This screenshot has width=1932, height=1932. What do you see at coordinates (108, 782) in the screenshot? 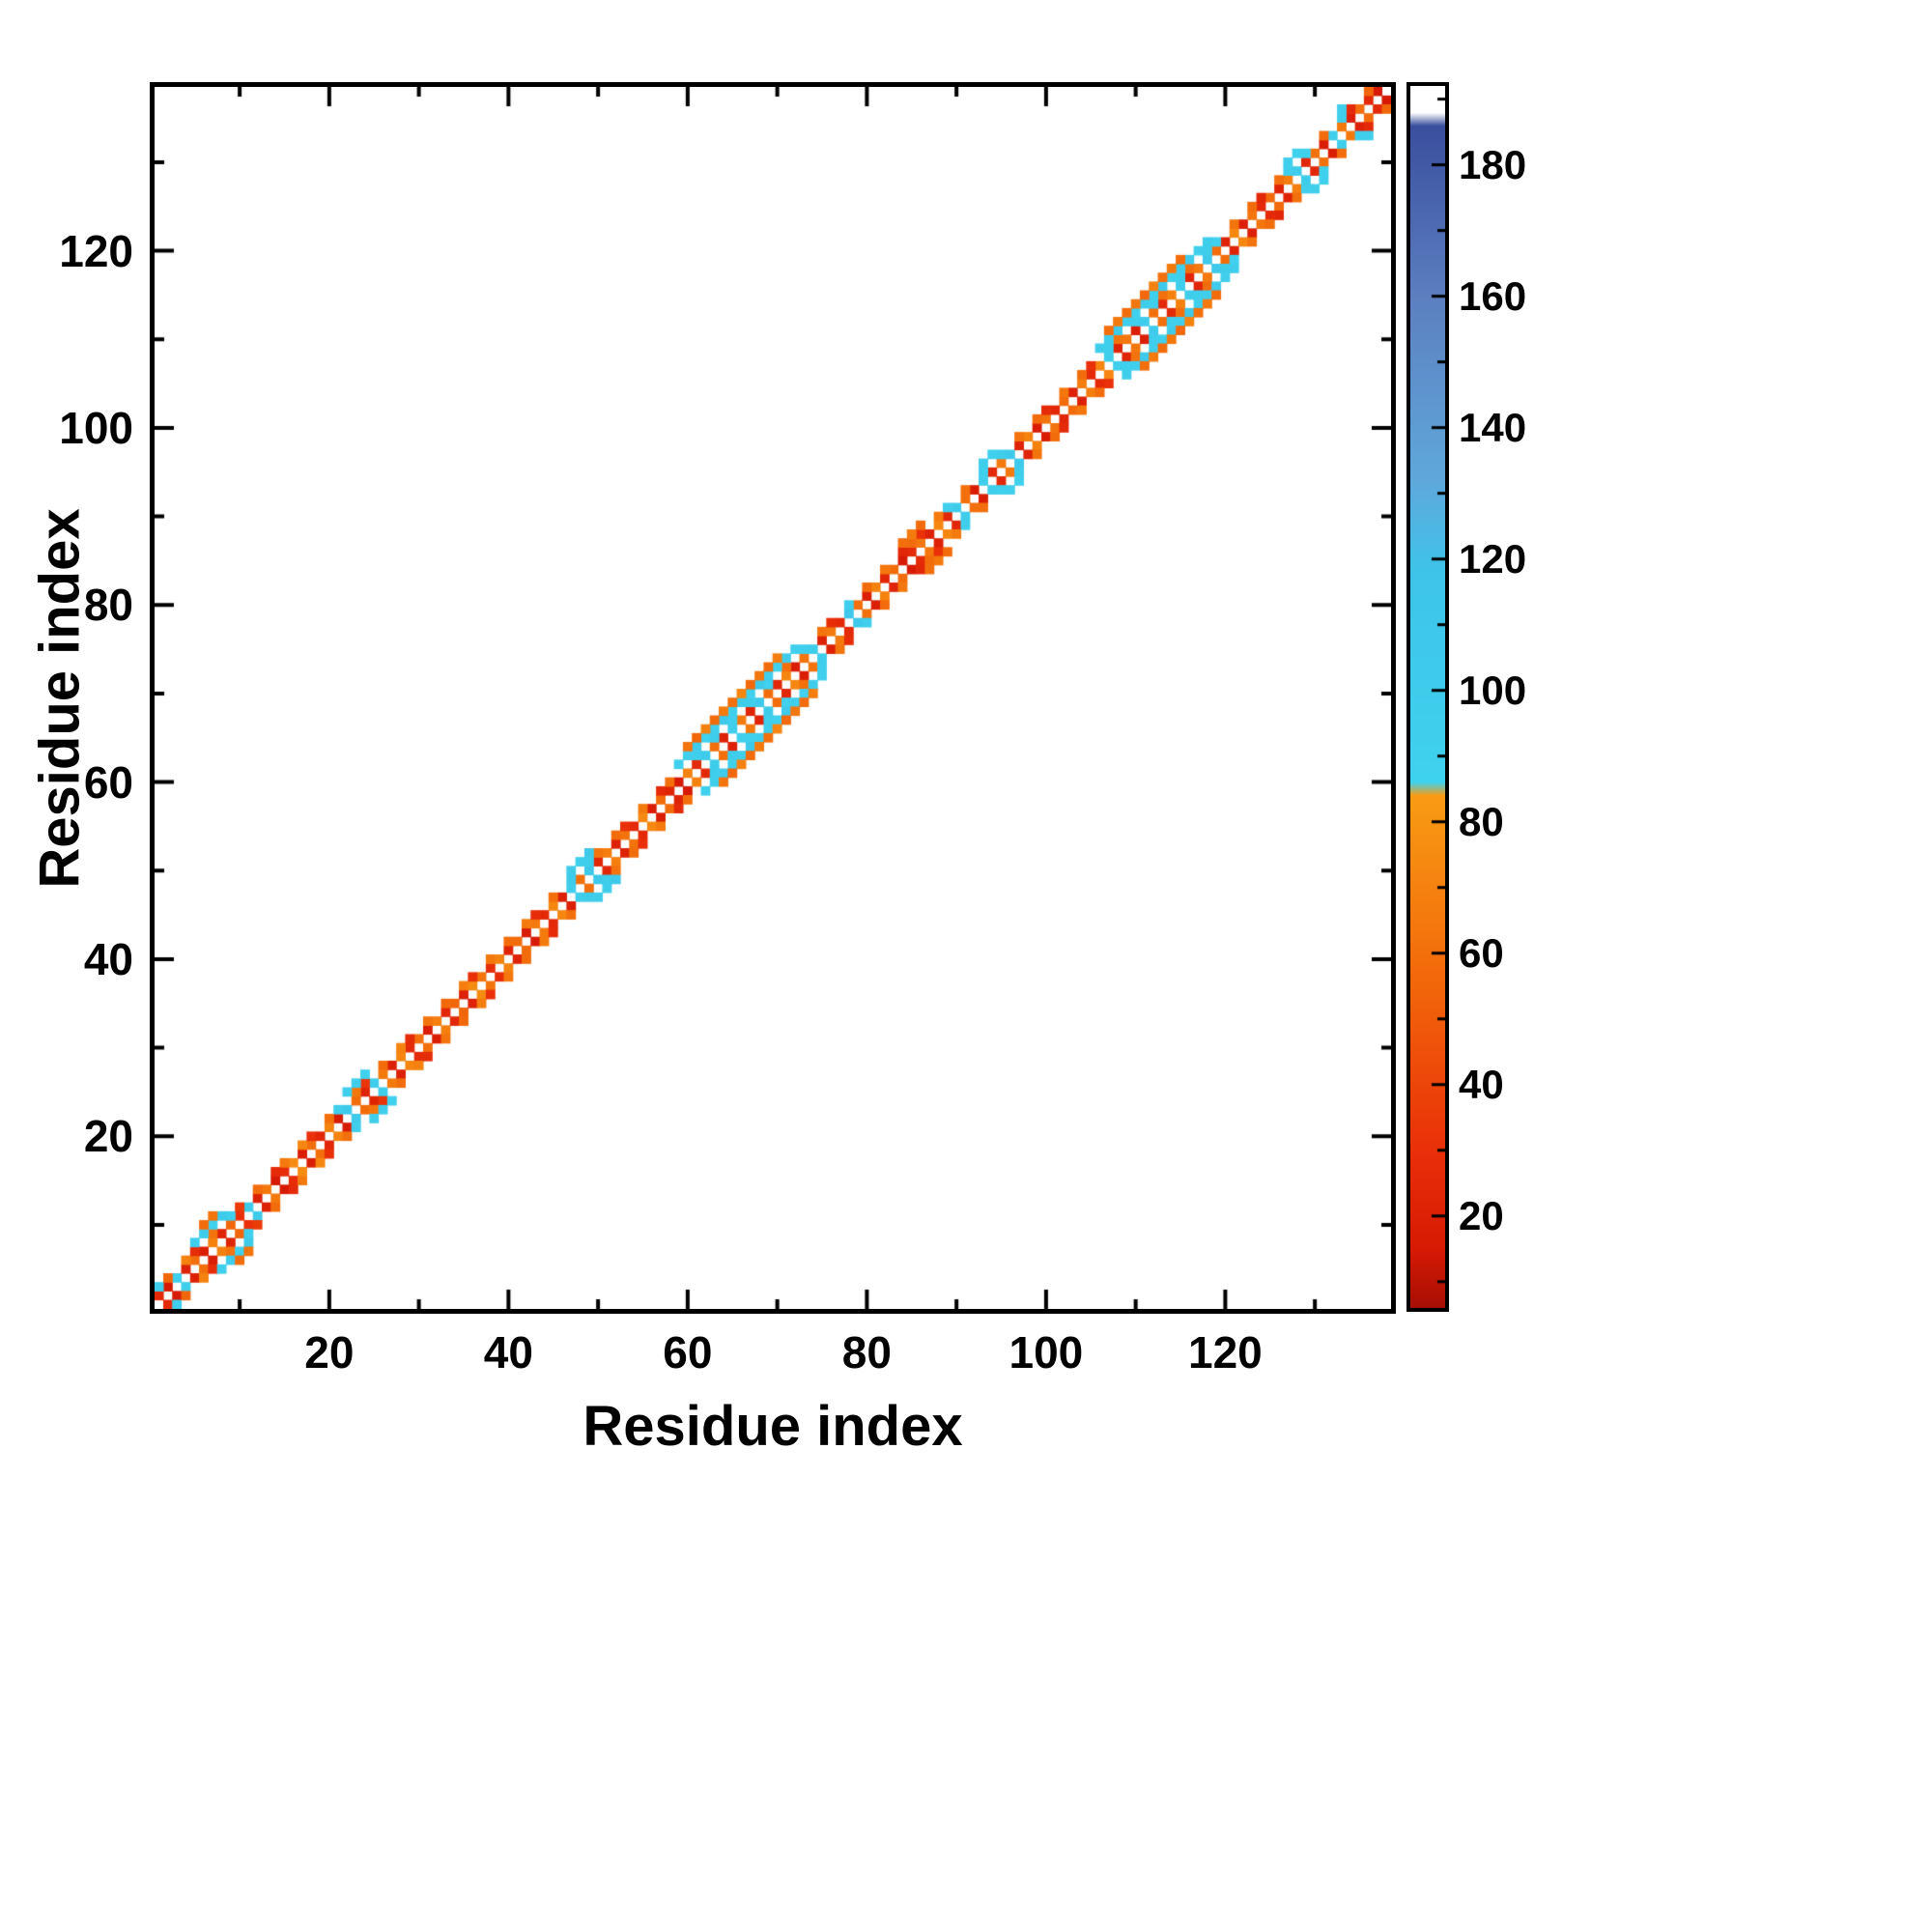
I see `y-tick-label: 60` at bounding box center [108, 782].